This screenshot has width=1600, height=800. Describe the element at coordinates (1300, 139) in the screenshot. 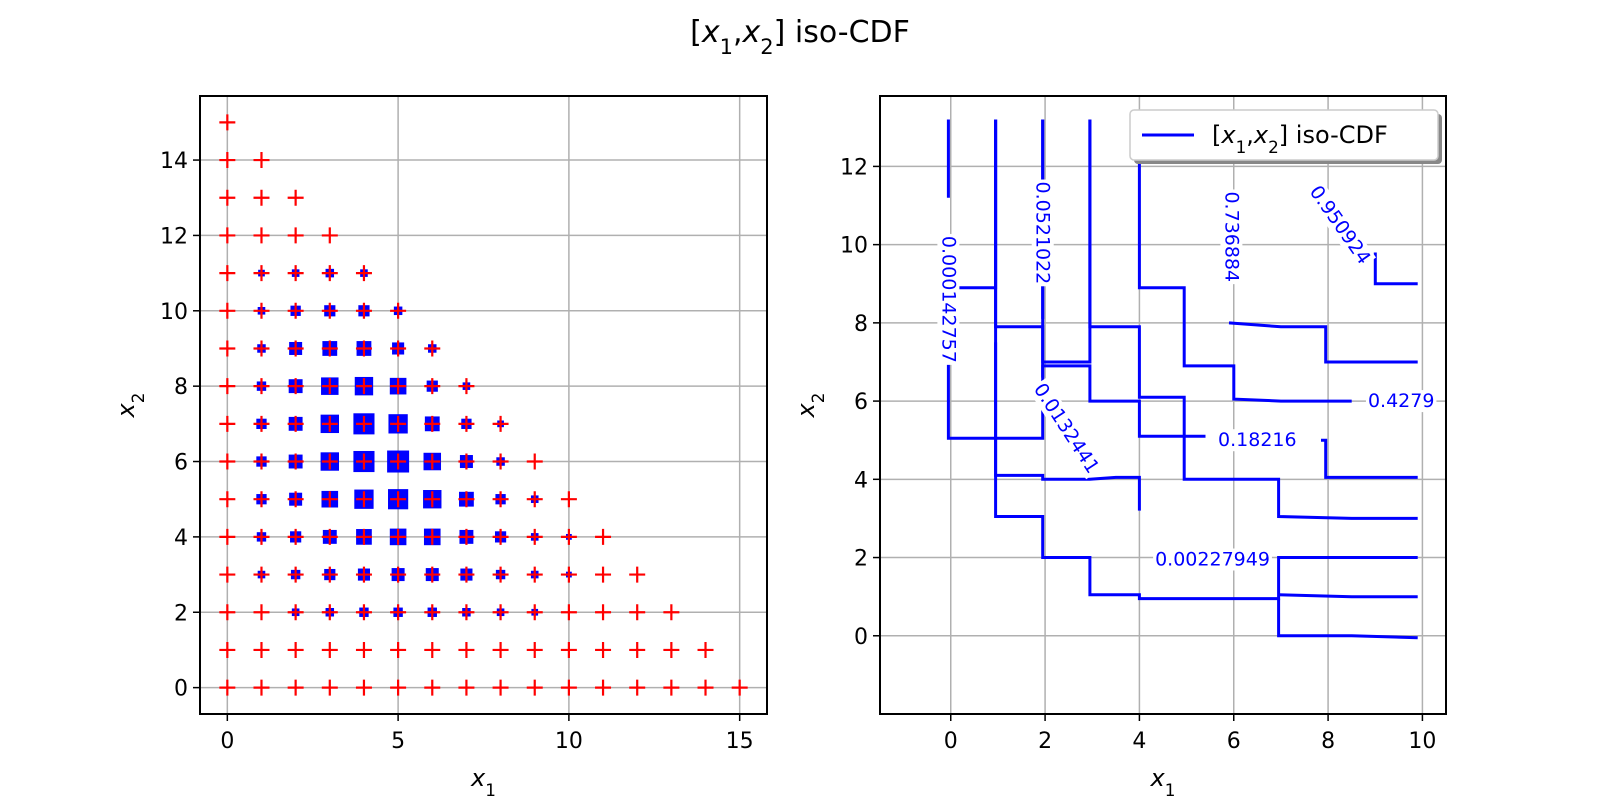

I see `legend-label: [x1,x2] iso-CDF` at that location.